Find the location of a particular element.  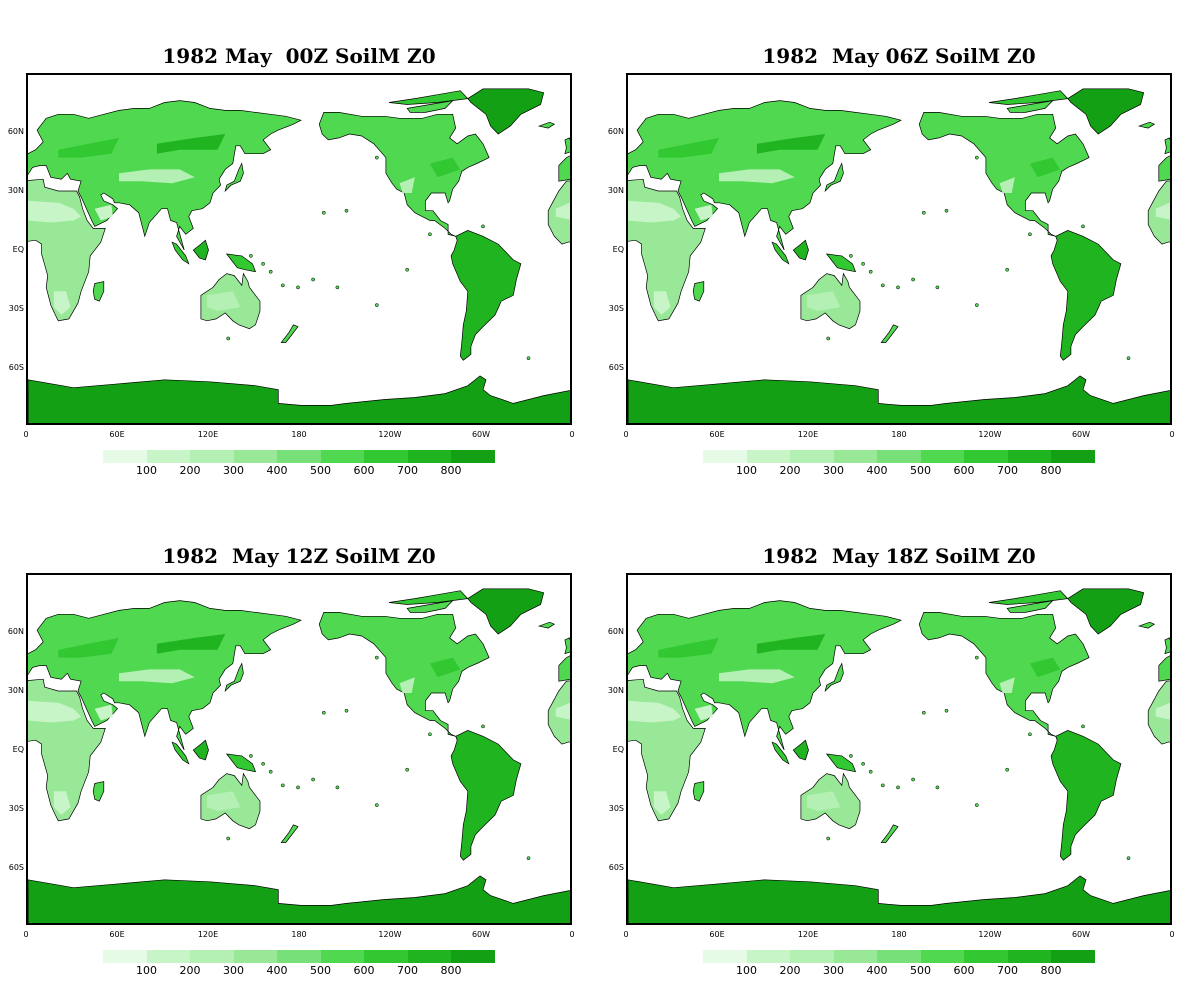

colorbar-label: 500 is located at coordinates (320, 970).